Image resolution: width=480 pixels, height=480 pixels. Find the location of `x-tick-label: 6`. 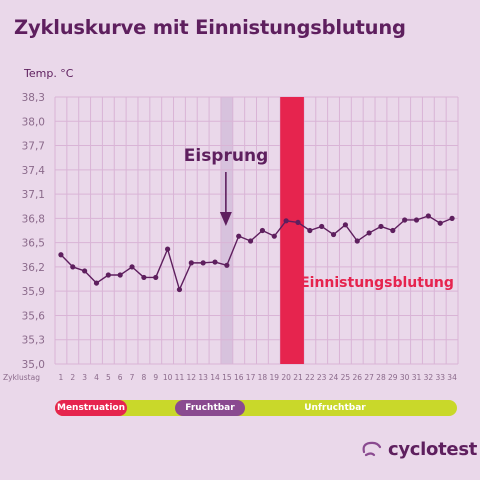

x-tick-label: 6 is located at coordinates (120, 377).